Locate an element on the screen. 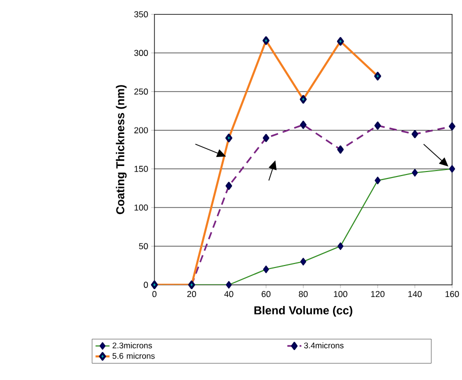  legend-label: 5.6 microns is located at coordinates (133, 355).